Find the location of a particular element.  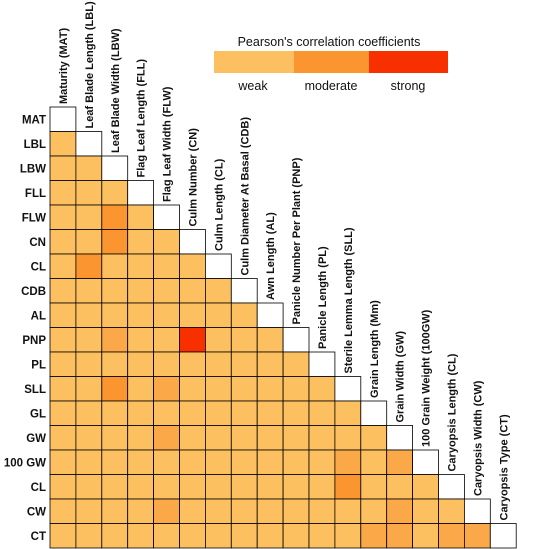

legend-label-moderate: moderate is located at coordinates (331, 86).